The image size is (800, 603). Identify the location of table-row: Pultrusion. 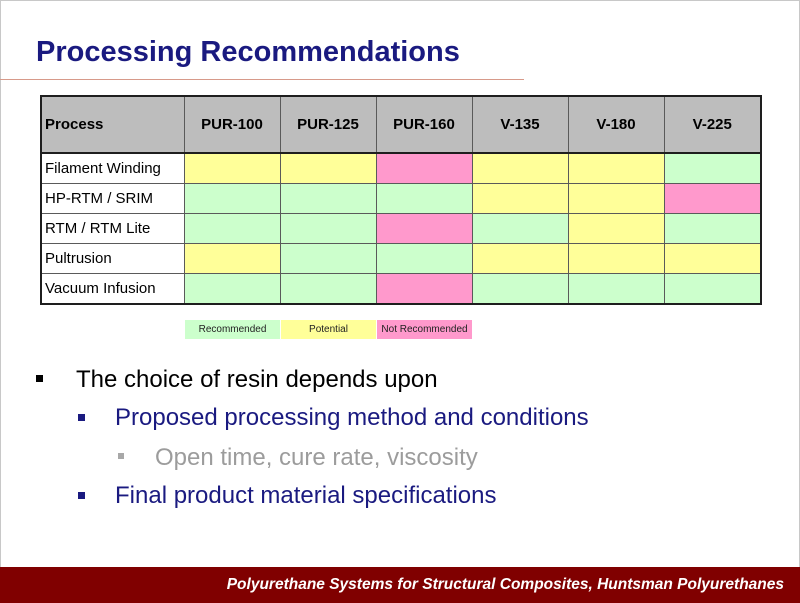
(401, 258).